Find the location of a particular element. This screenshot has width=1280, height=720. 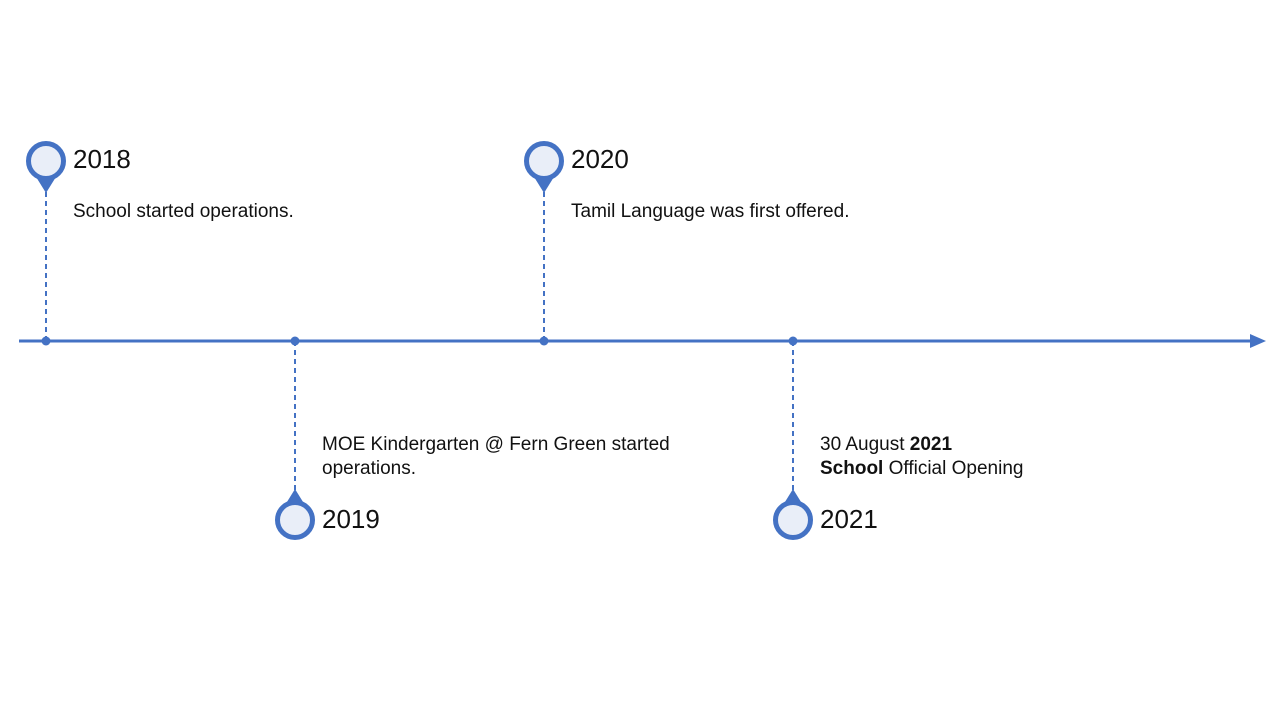

event-description-2018: School started operations. is located at coordinates (183, 212).